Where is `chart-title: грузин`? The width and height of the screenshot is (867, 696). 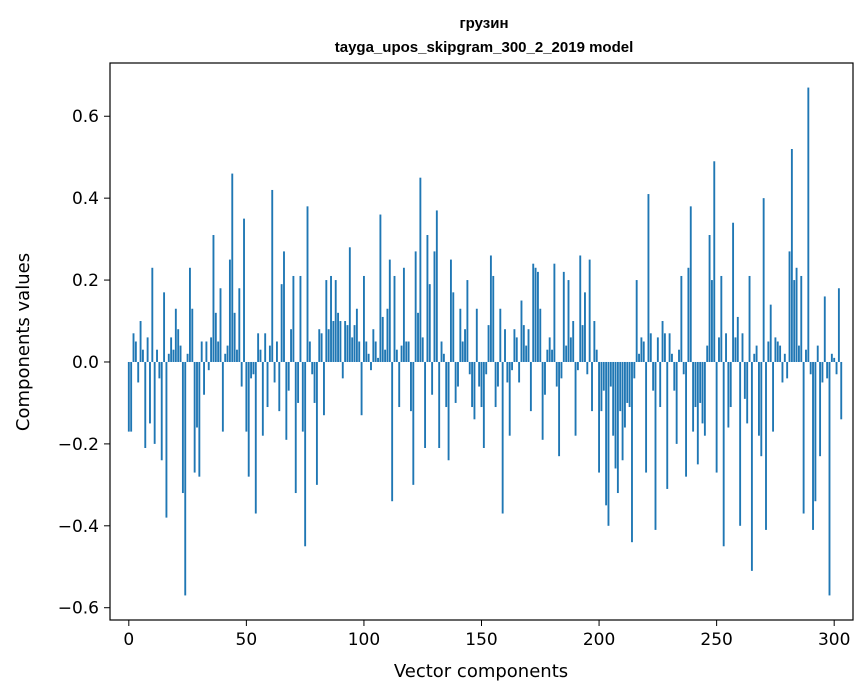
chart-title: грузин is located at coordinates (483, 23).